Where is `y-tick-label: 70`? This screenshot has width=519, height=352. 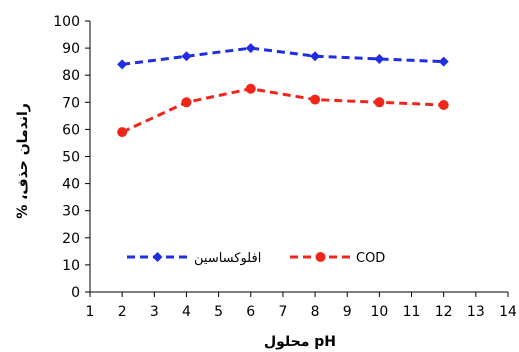 y-tick-label: 70 is located at coordinates (71, 103).